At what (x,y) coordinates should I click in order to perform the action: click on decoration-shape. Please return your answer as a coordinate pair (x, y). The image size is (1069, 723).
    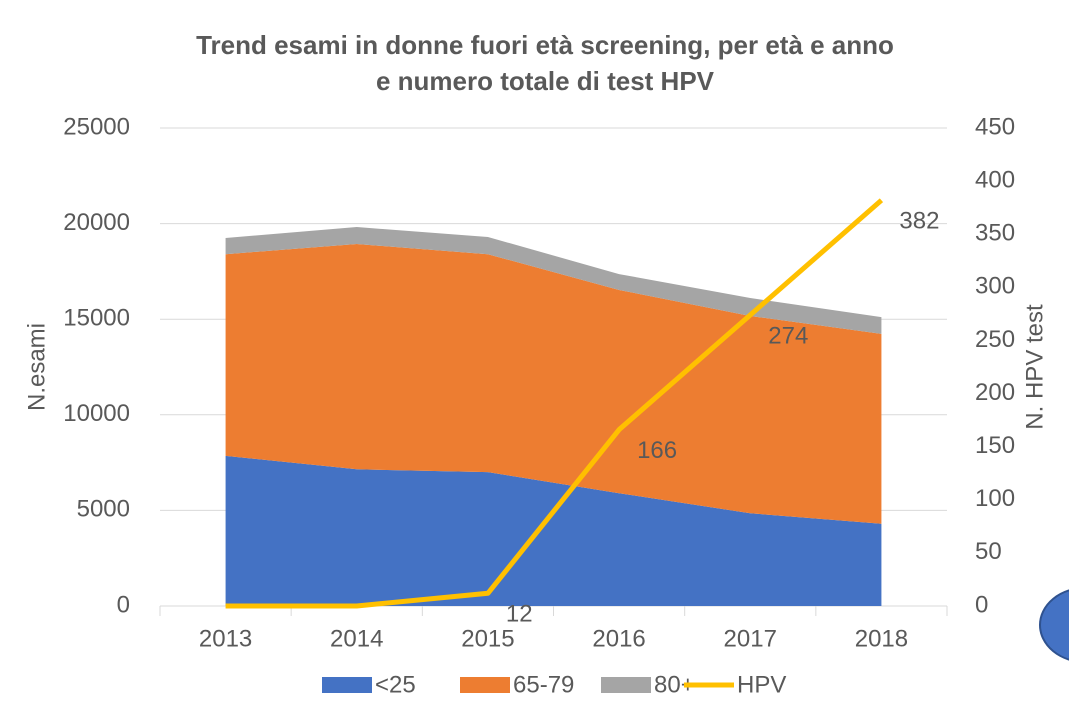
    Looking at the image, I should click on (1054, 625).